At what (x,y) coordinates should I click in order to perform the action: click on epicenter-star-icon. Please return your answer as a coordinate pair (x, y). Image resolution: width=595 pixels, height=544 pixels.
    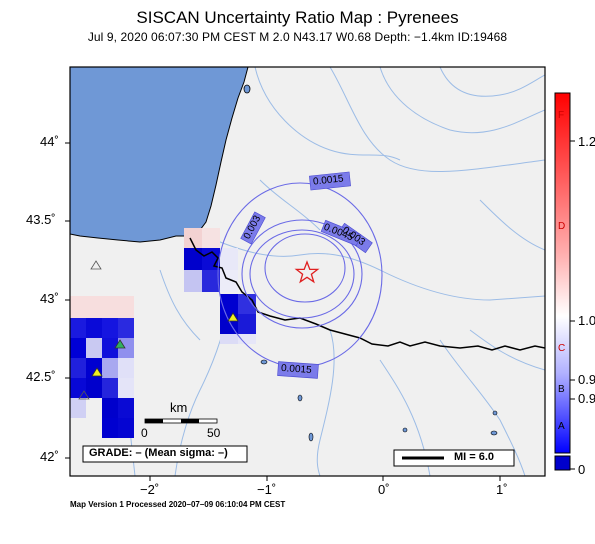
    Looking at the image, I should click on (307, 272).